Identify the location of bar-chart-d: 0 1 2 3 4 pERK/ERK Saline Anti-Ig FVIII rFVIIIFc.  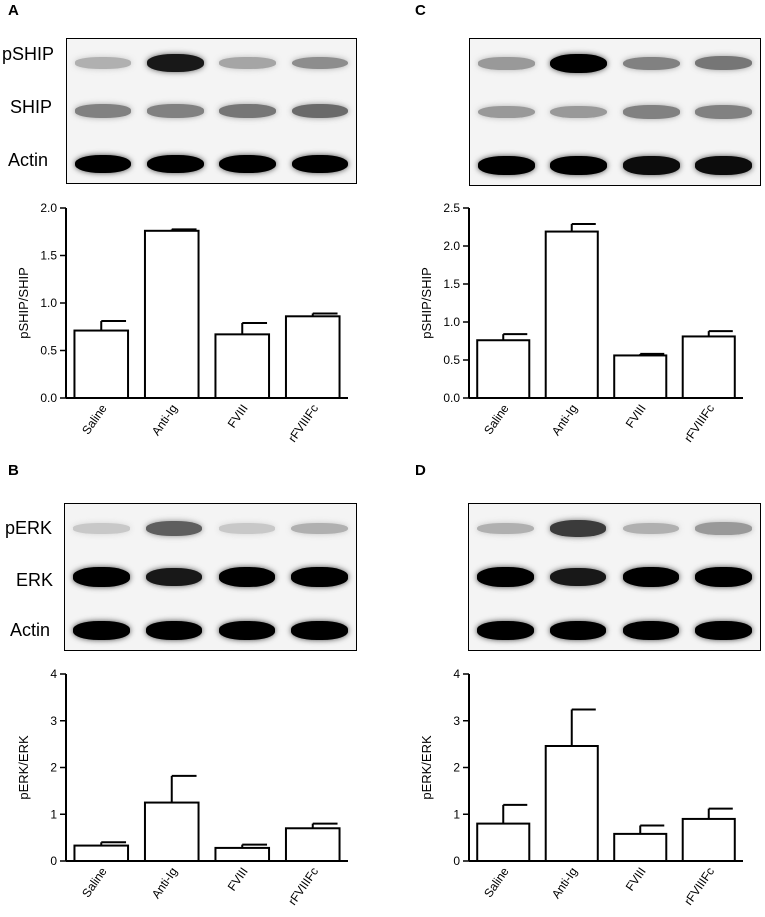
(581, 787).